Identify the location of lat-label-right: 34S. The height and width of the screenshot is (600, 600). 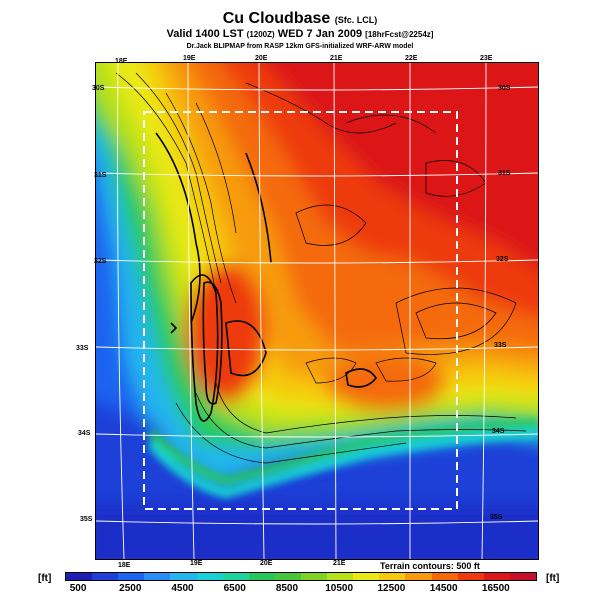
(498, 431).